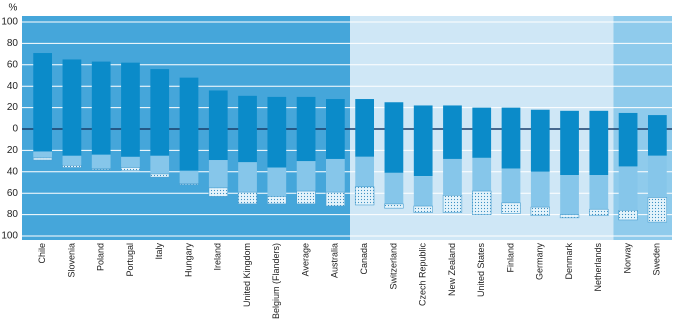  Describe the element at coordinates (569, 261) in the screenshot. I see `x-tick-label: Denmark` at that location.